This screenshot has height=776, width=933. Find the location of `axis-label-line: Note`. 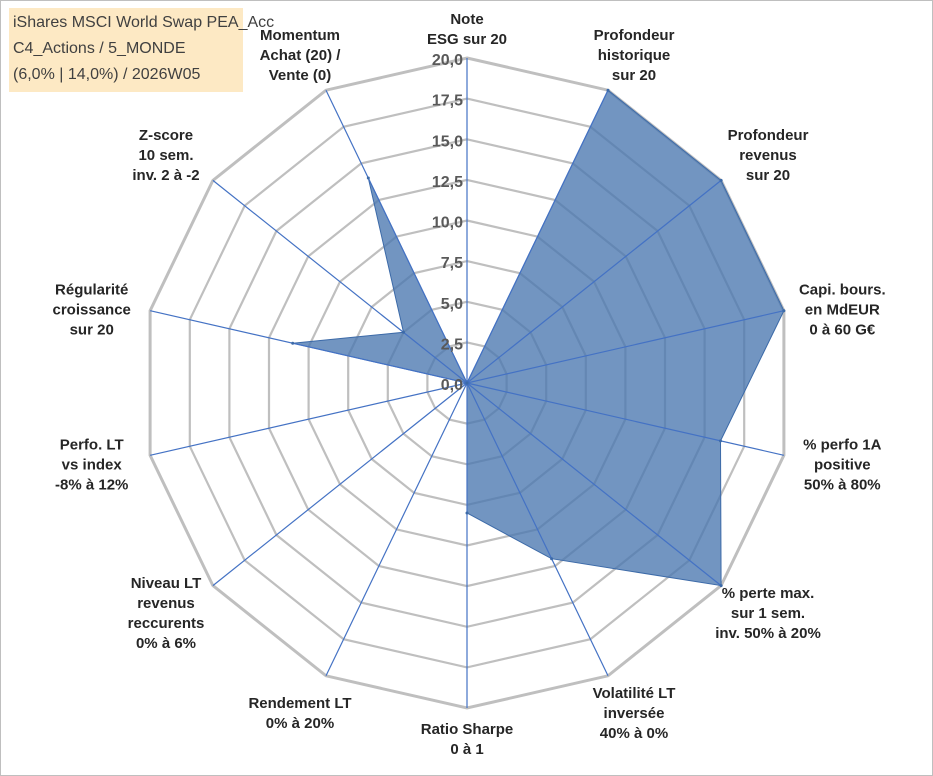

axis-label-line: Note is located at coordinates (466, 19).